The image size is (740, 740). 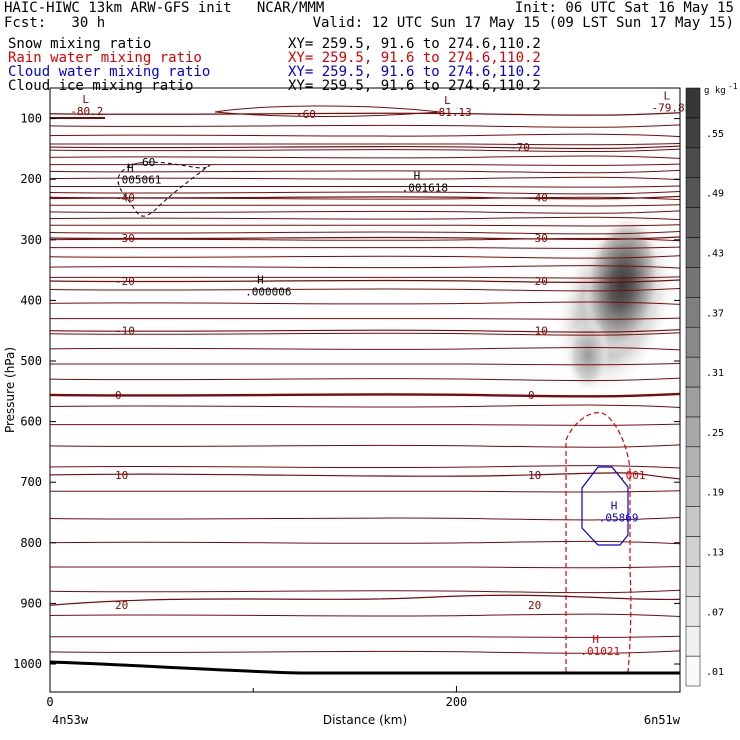 I want to click on field-name-rain: Rain water mixing ratio, so click(x=105, y=58).